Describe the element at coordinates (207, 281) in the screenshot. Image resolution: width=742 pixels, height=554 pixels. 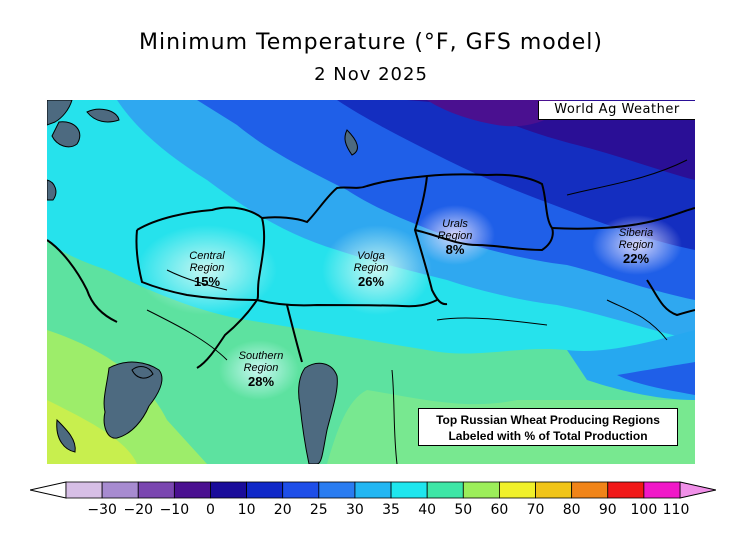
I see `region-percent: 15%` at that location.